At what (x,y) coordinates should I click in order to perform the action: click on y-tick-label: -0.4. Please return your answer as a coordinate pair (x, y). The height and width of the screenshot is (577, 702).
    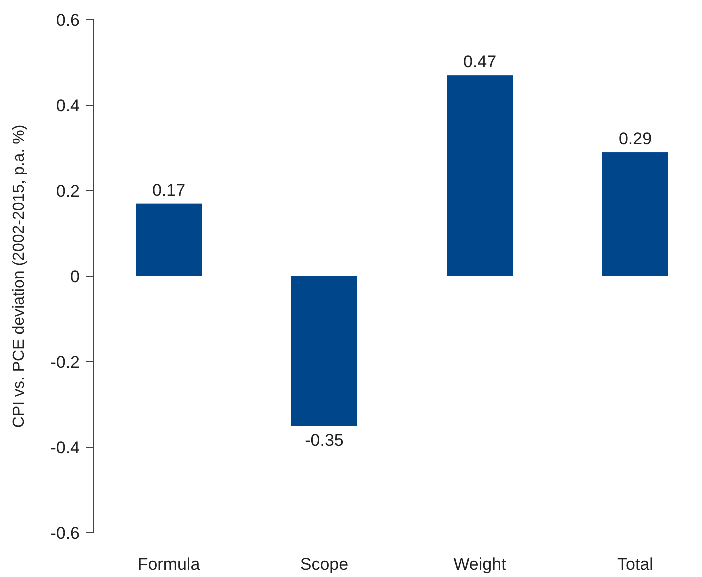
    Looking at the image, I should click on (65, 448).